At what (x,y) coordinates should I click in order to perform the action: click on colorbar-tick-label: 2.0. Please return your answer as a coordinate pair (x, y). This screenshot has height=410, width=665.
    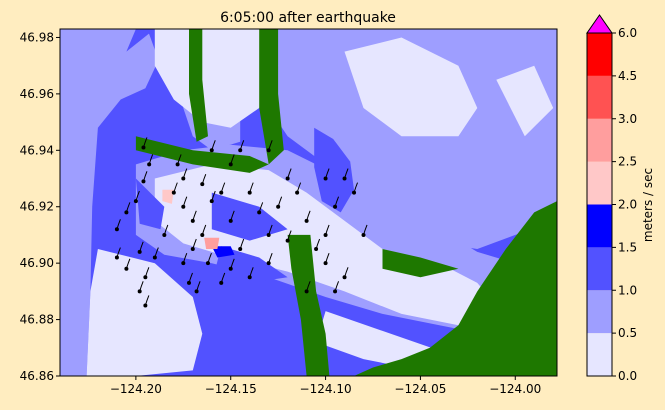
    Looking at the image, I should click on (627, 205).